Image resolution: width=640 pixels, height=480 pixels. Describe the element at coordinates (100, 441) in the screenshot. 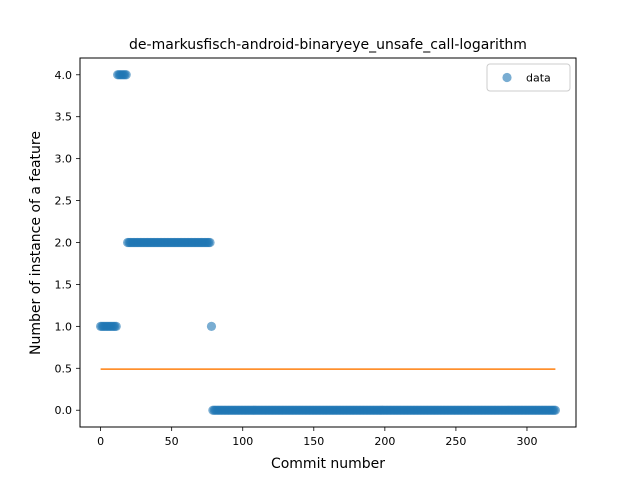

I see `x-tick-label: 0` at that location.